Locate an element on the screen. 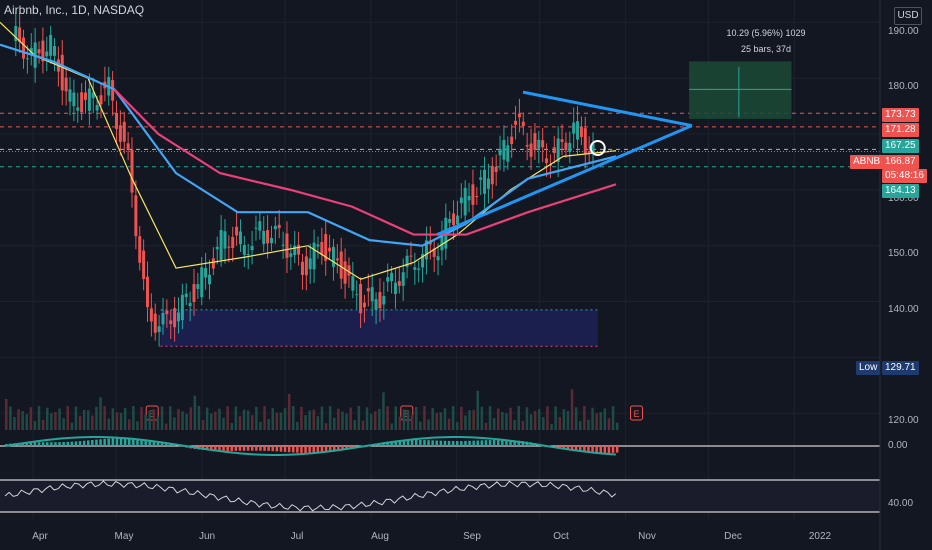  x-tick-jun: Jun is located at coordinates (207, 536).